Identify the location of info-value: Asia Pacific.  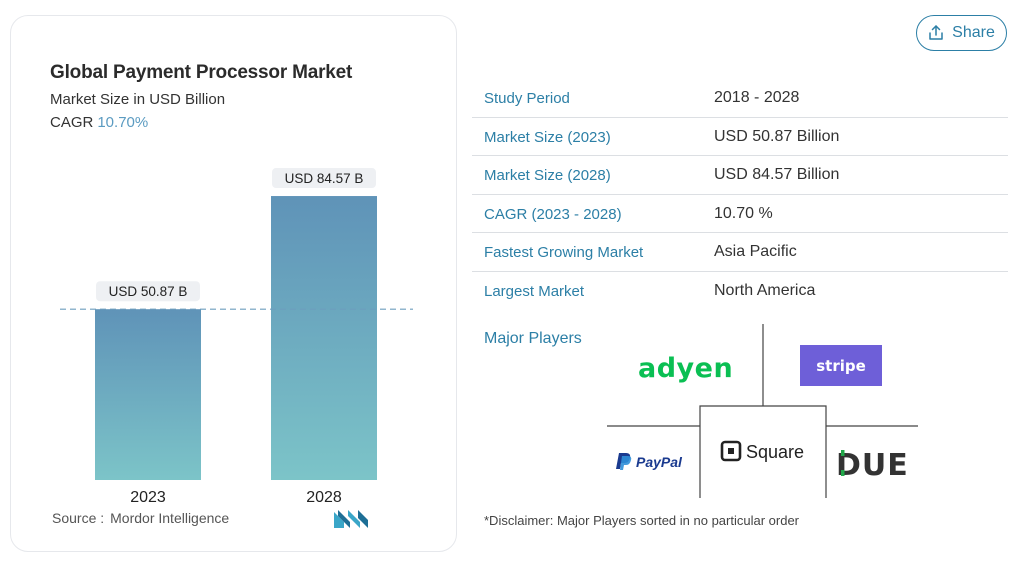
(755, 252).